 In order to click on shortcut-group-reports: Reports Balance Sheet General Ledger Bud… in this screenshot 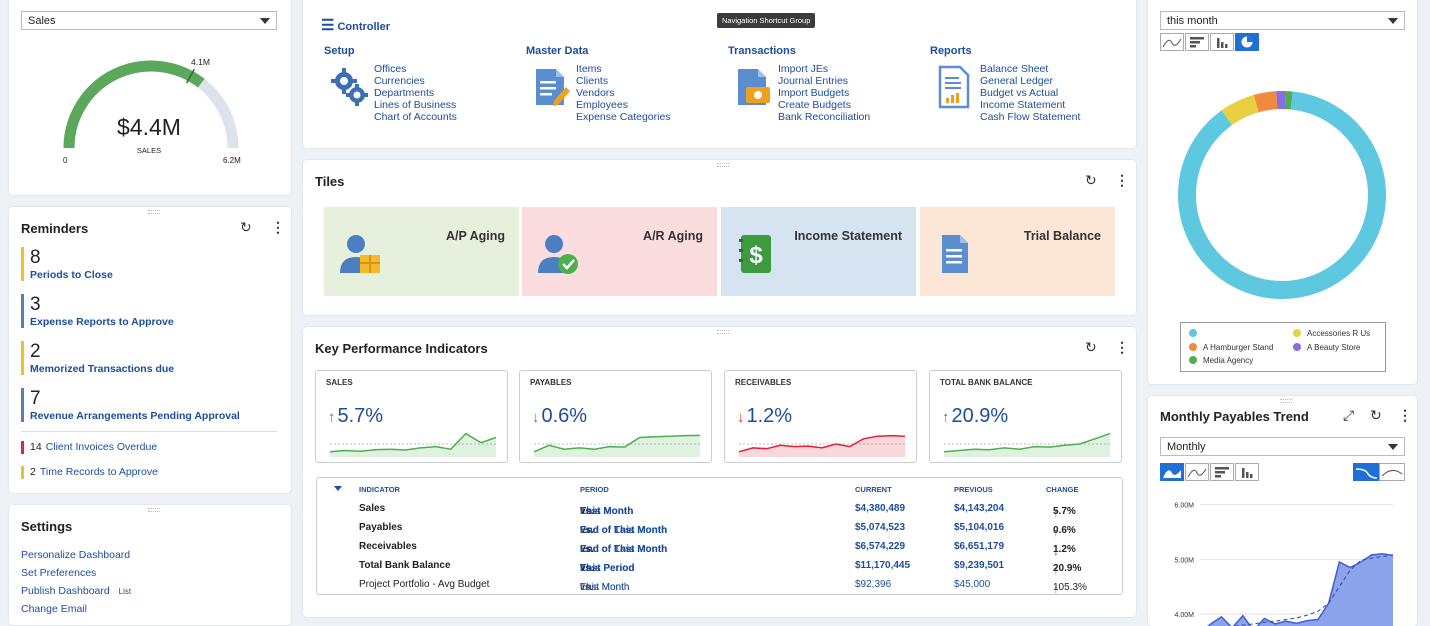, I will do `click(951, 51)`.